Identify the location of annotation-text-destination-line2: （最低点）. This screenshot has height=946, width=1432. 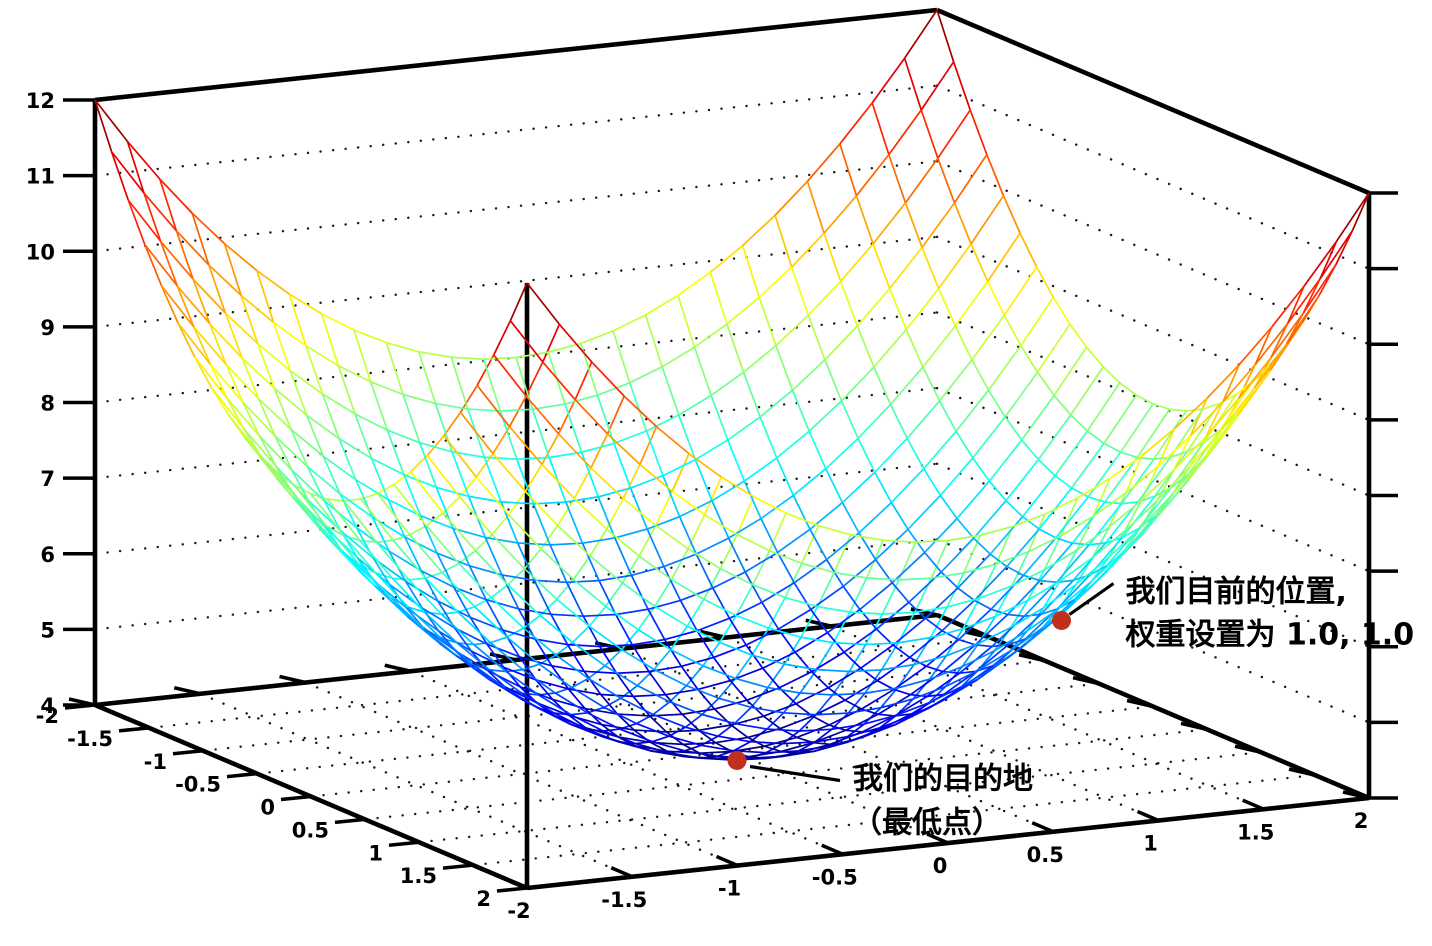
(927, 823).